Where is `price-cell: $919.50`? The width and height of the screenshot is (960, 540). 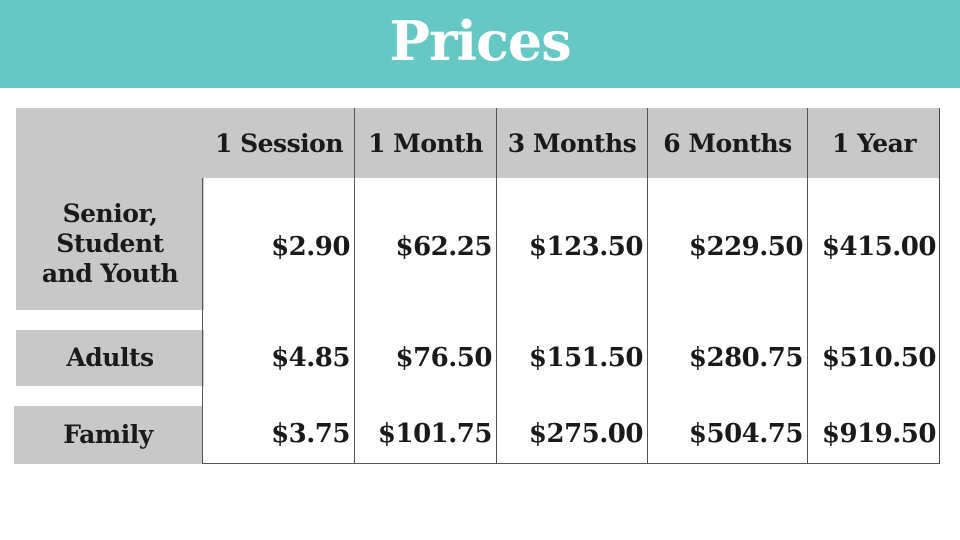
price-cell: $919.50 is located at coordinates (879, 434).